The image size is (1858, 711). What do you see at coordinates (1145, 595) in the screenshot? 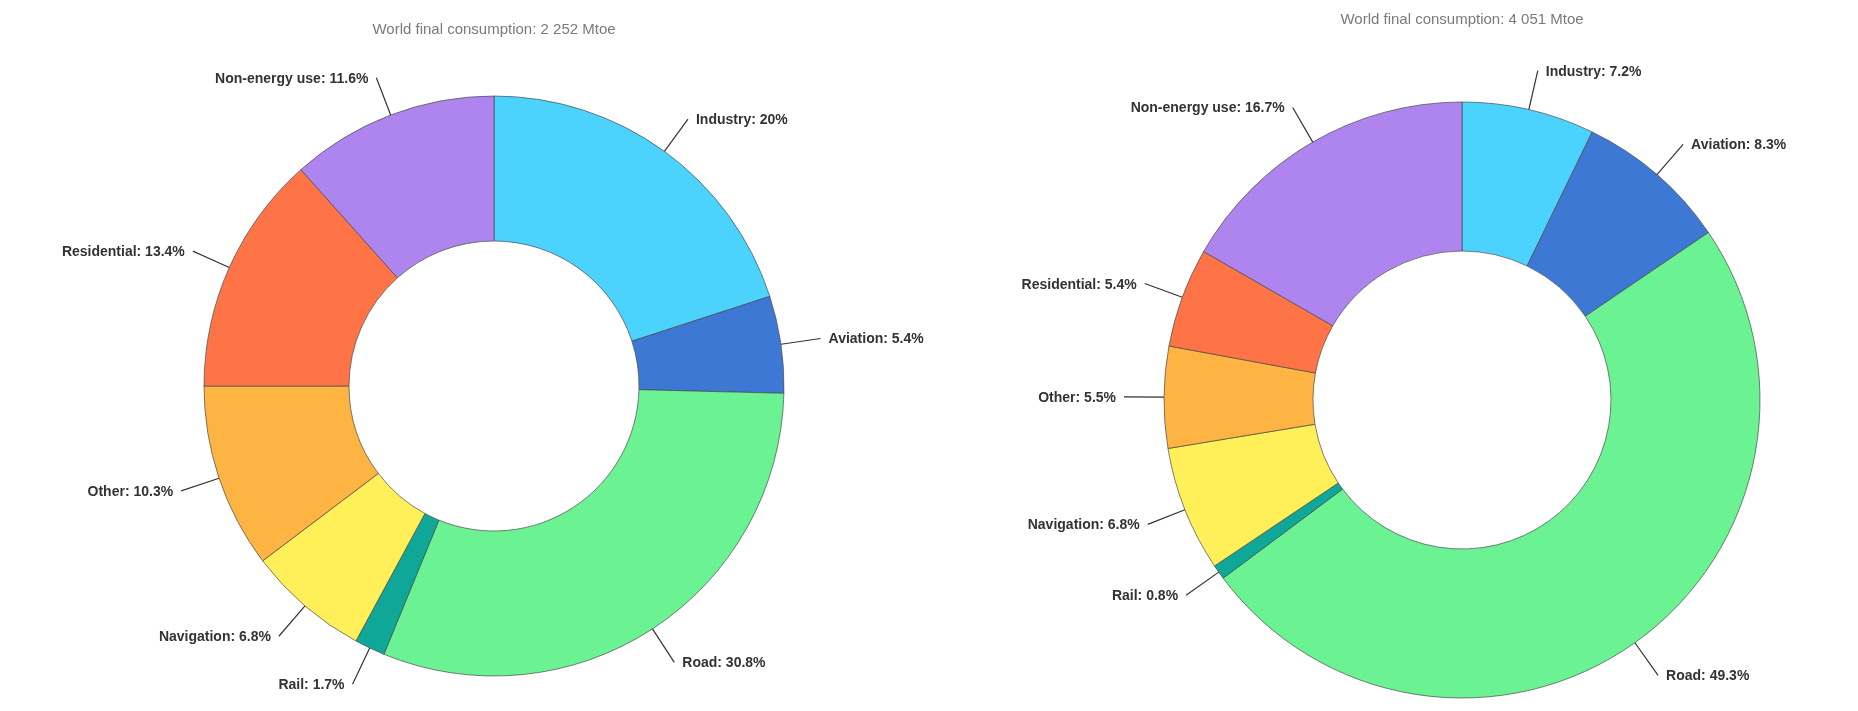
I see `slice-label: Rail: 0.8%` at bounding box center [1145, 595].